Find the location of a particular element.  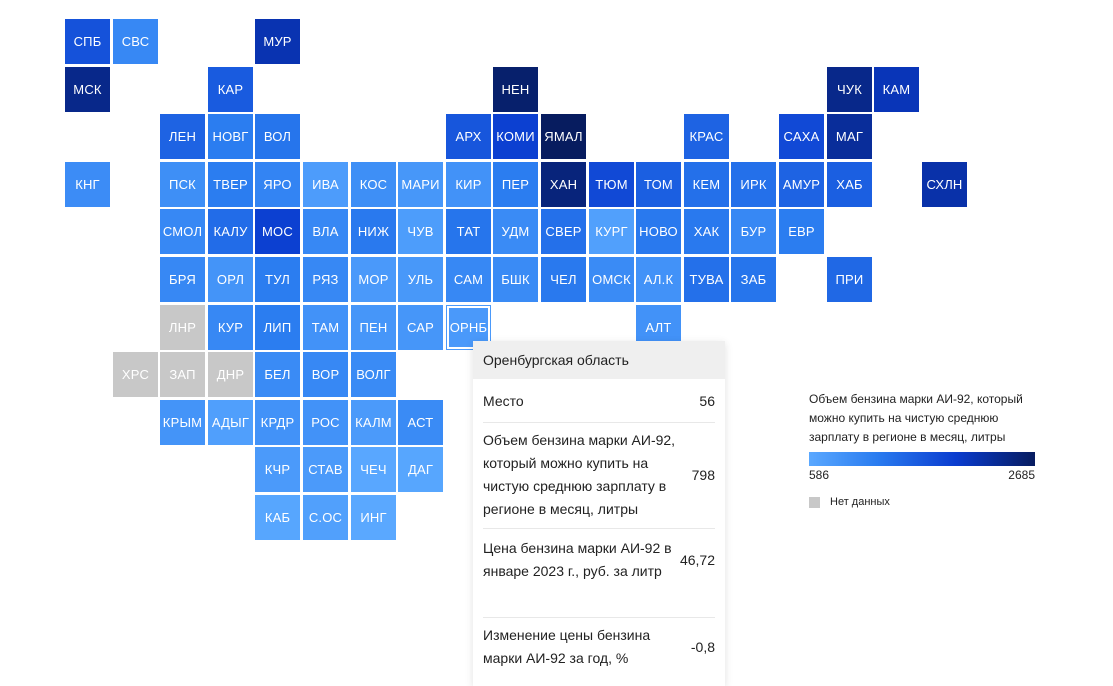

legend-gradient-bar is located at coordinates (922, 459).